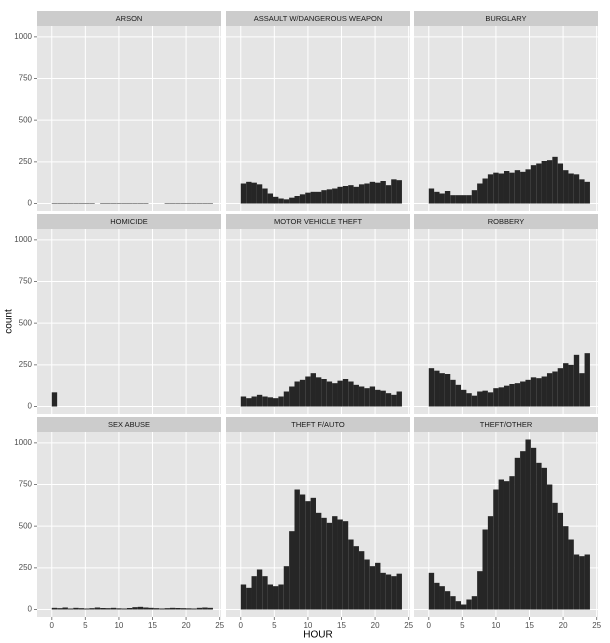 This screenshot has height=643, width=610. I want to click on panel-background, so click(129, 524).